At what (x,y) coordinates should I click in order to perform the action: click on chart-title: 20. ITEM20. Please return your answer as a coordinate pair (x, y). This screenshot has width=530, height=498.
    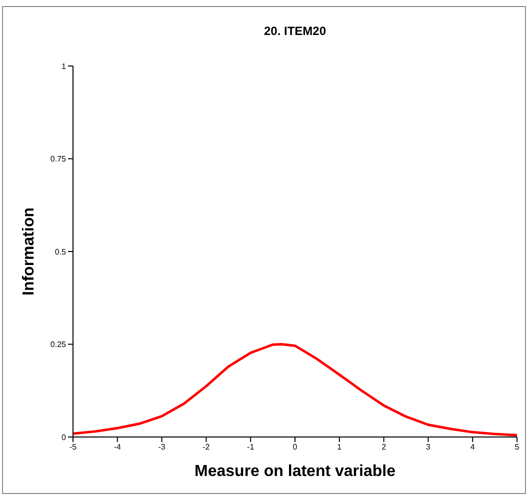
    Looking at the image, I should click on (295, 31).